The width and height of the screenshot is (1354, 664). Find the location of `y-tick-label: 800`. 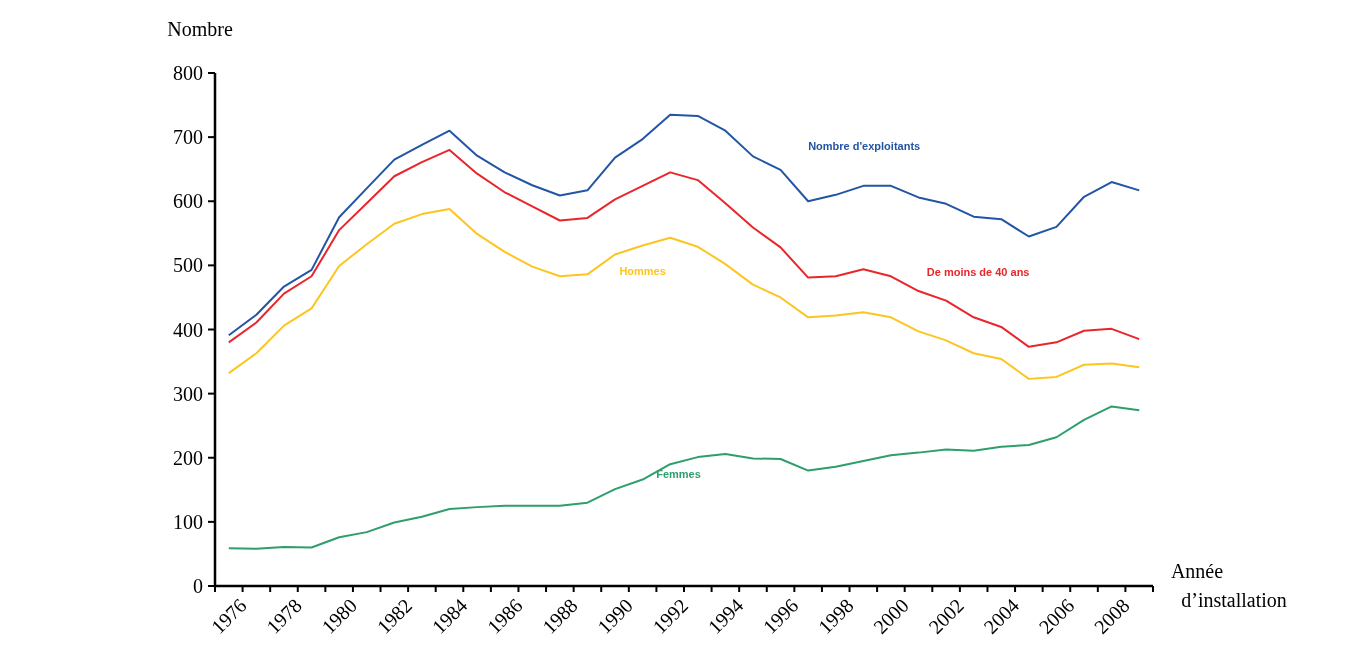

y-tick-label: 800 is located at coordinates (188, 73).